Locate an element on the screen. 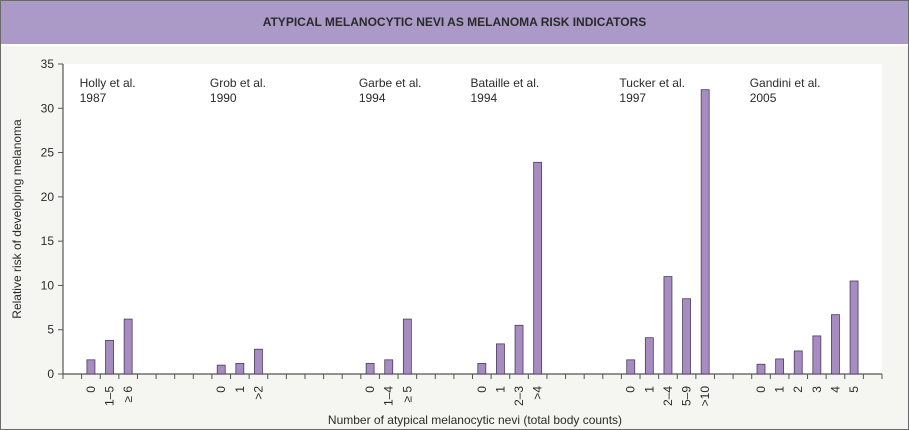 The width and height of the screenshot is (909, 430). study-year: 1997 is located at coordinates (632, 98).